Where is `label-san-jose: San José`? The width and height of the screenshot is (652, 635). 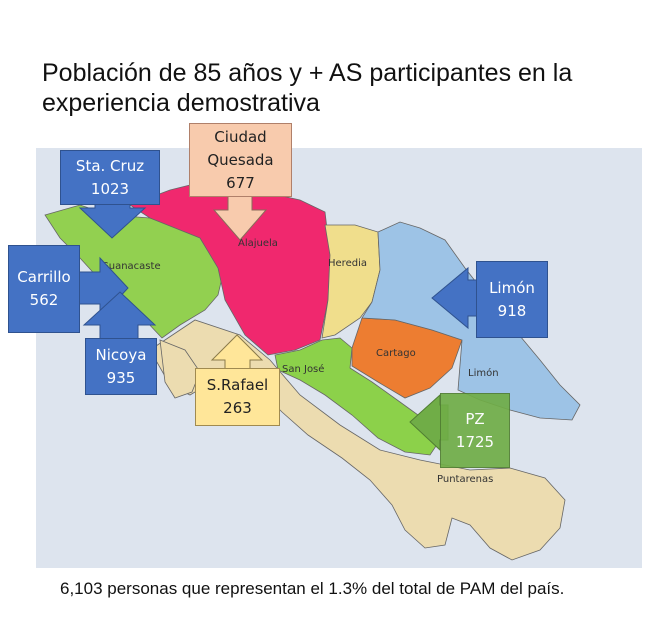 label-san-jose: San José is located at coordinates (303, 369).